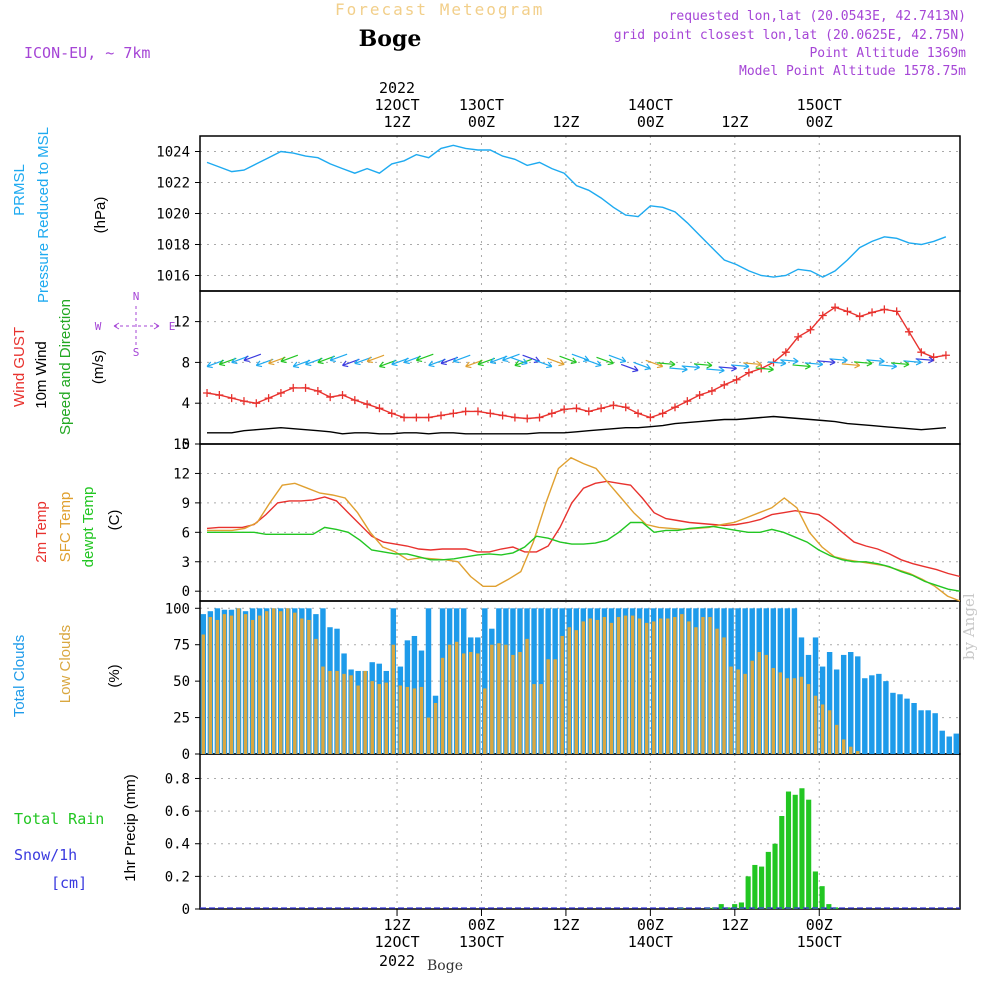  I want to click on y-tick-label: 6, so click(186, 533).